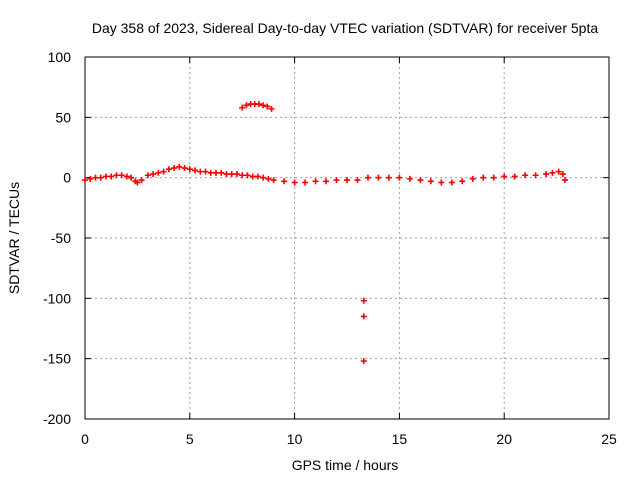 This screenshot has width=640, height=480. I want to click on x-tick-label: 0, so click(85, 439).